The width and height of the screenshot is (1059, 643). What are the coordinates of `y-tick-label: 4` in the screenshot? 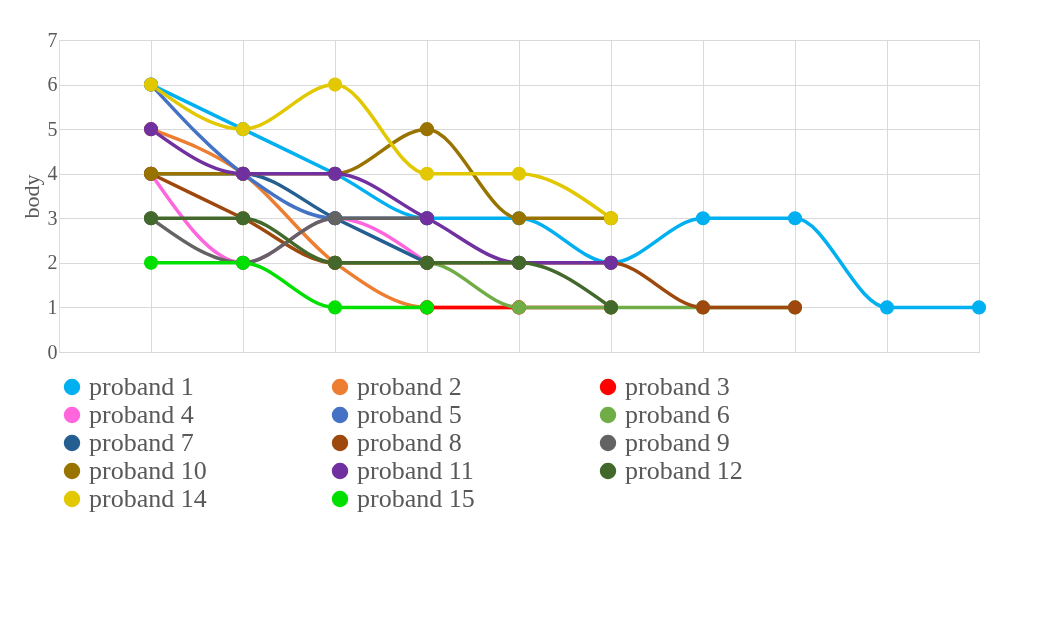 It's located at (52, 173).